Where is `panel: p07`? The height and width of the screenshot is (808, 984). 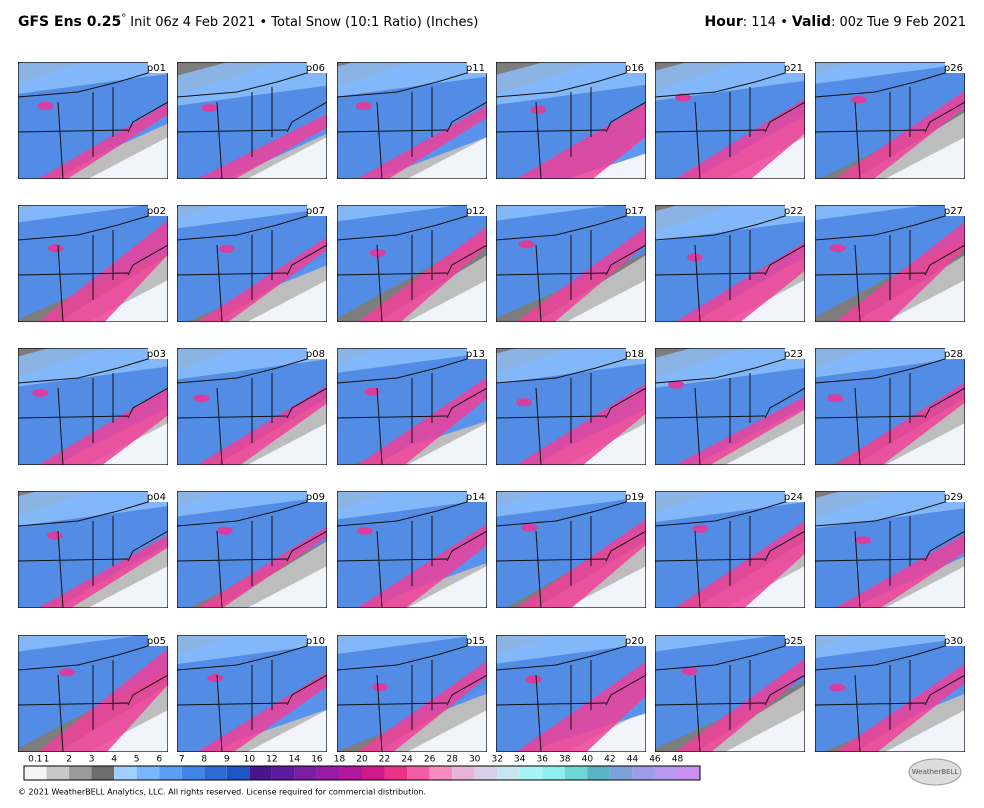
panel: p07 is located at coordinates (252, 263).